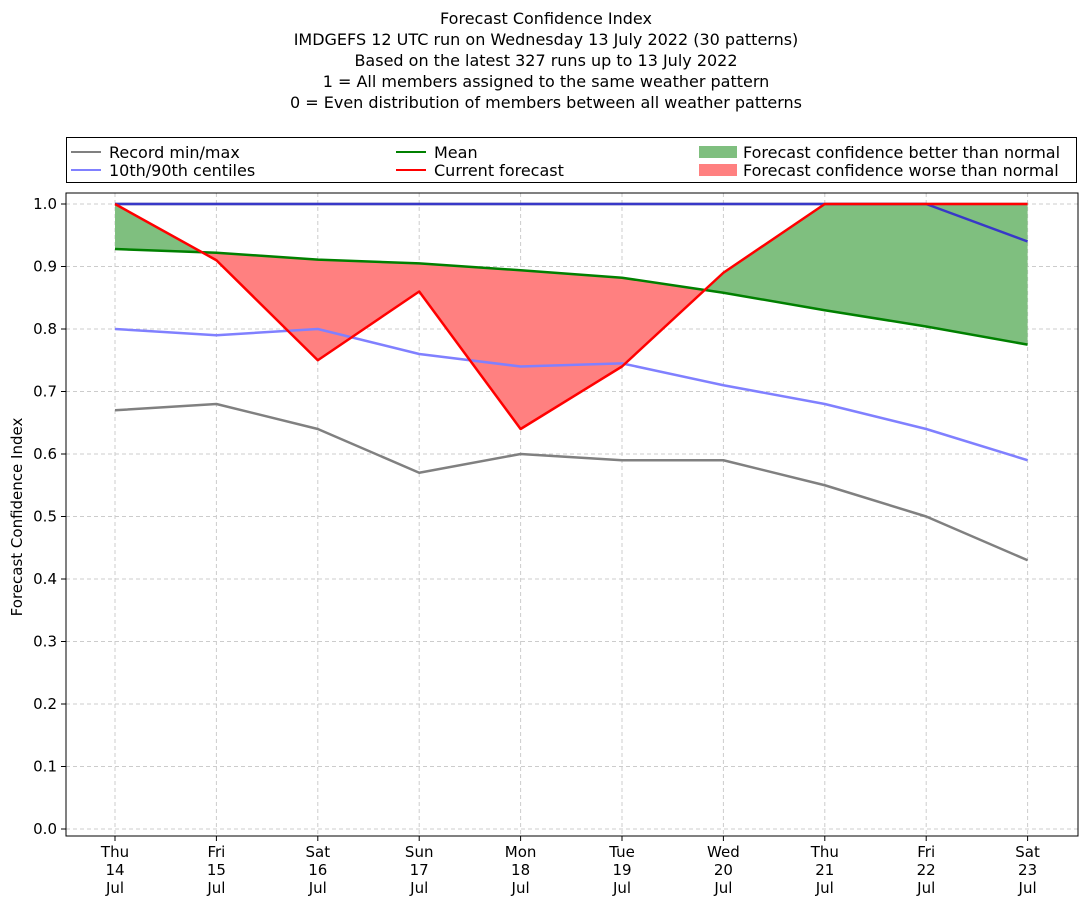 The image size is (1092, 924). Describe the element at coordinates (174, 152) in the screenshot. I see `legend-record-label: Record min/max` at that location.